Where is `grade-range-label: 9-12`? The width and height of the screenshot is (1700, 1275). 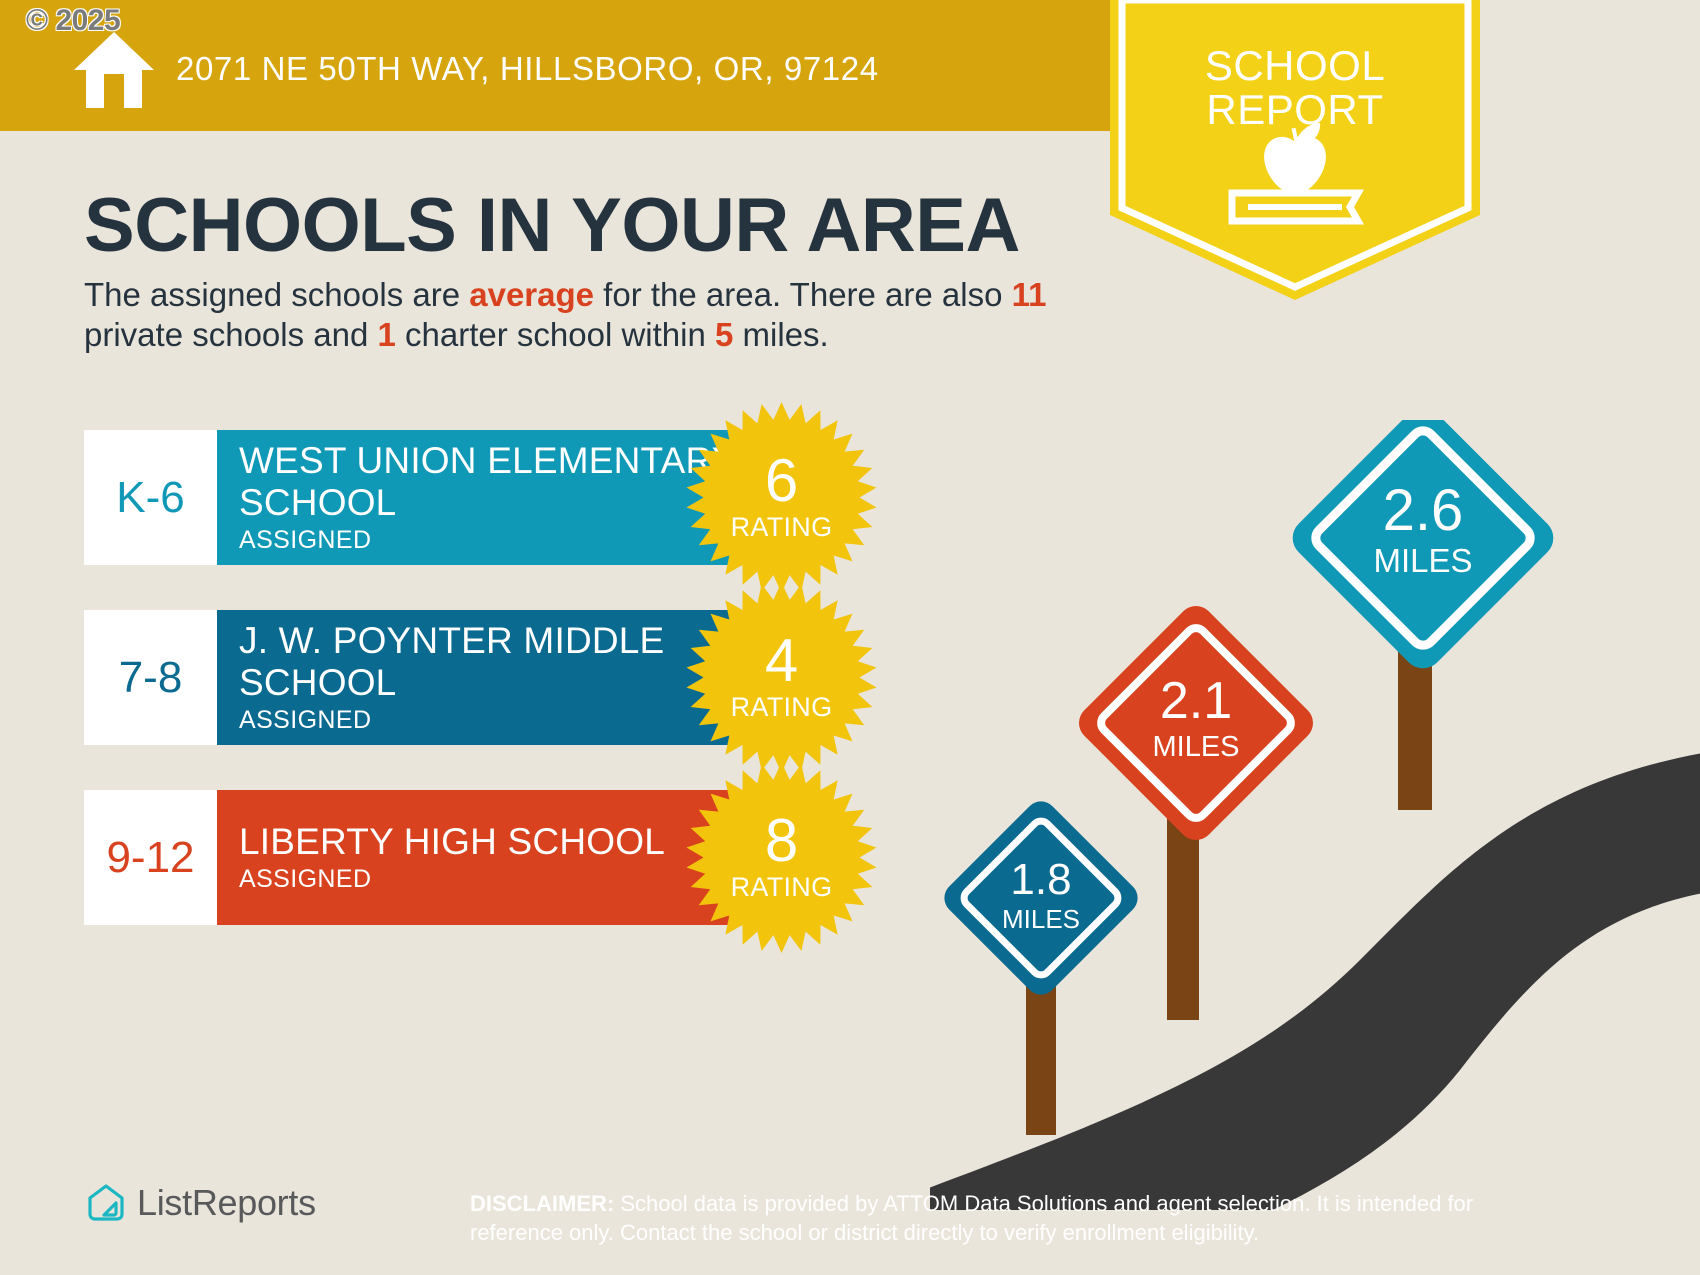 grade-range-label: 9-12 is located at coordinates (150, 857).